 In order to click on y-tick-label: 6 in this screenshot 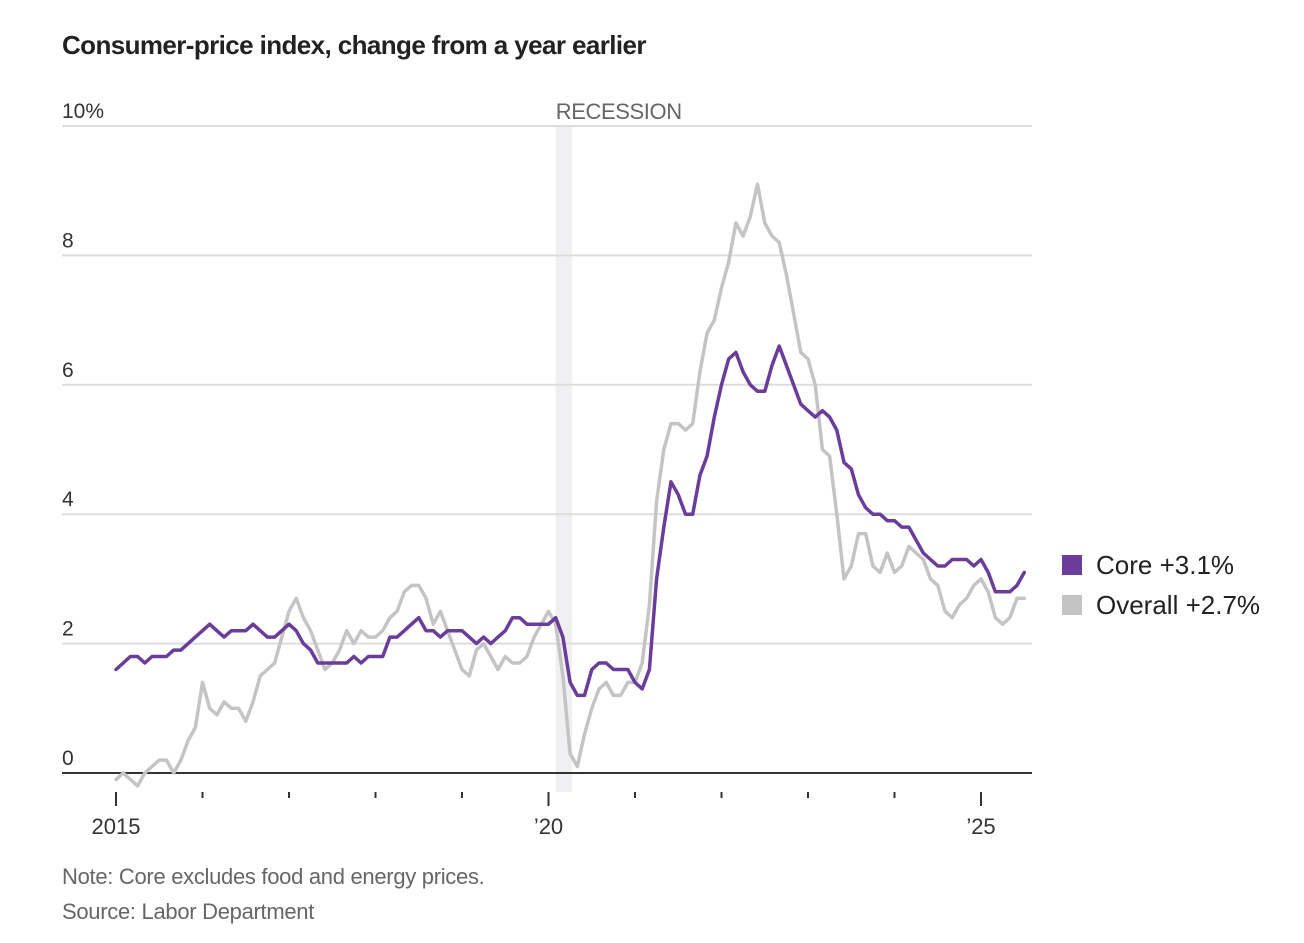, I will do `click(68, 370)`.